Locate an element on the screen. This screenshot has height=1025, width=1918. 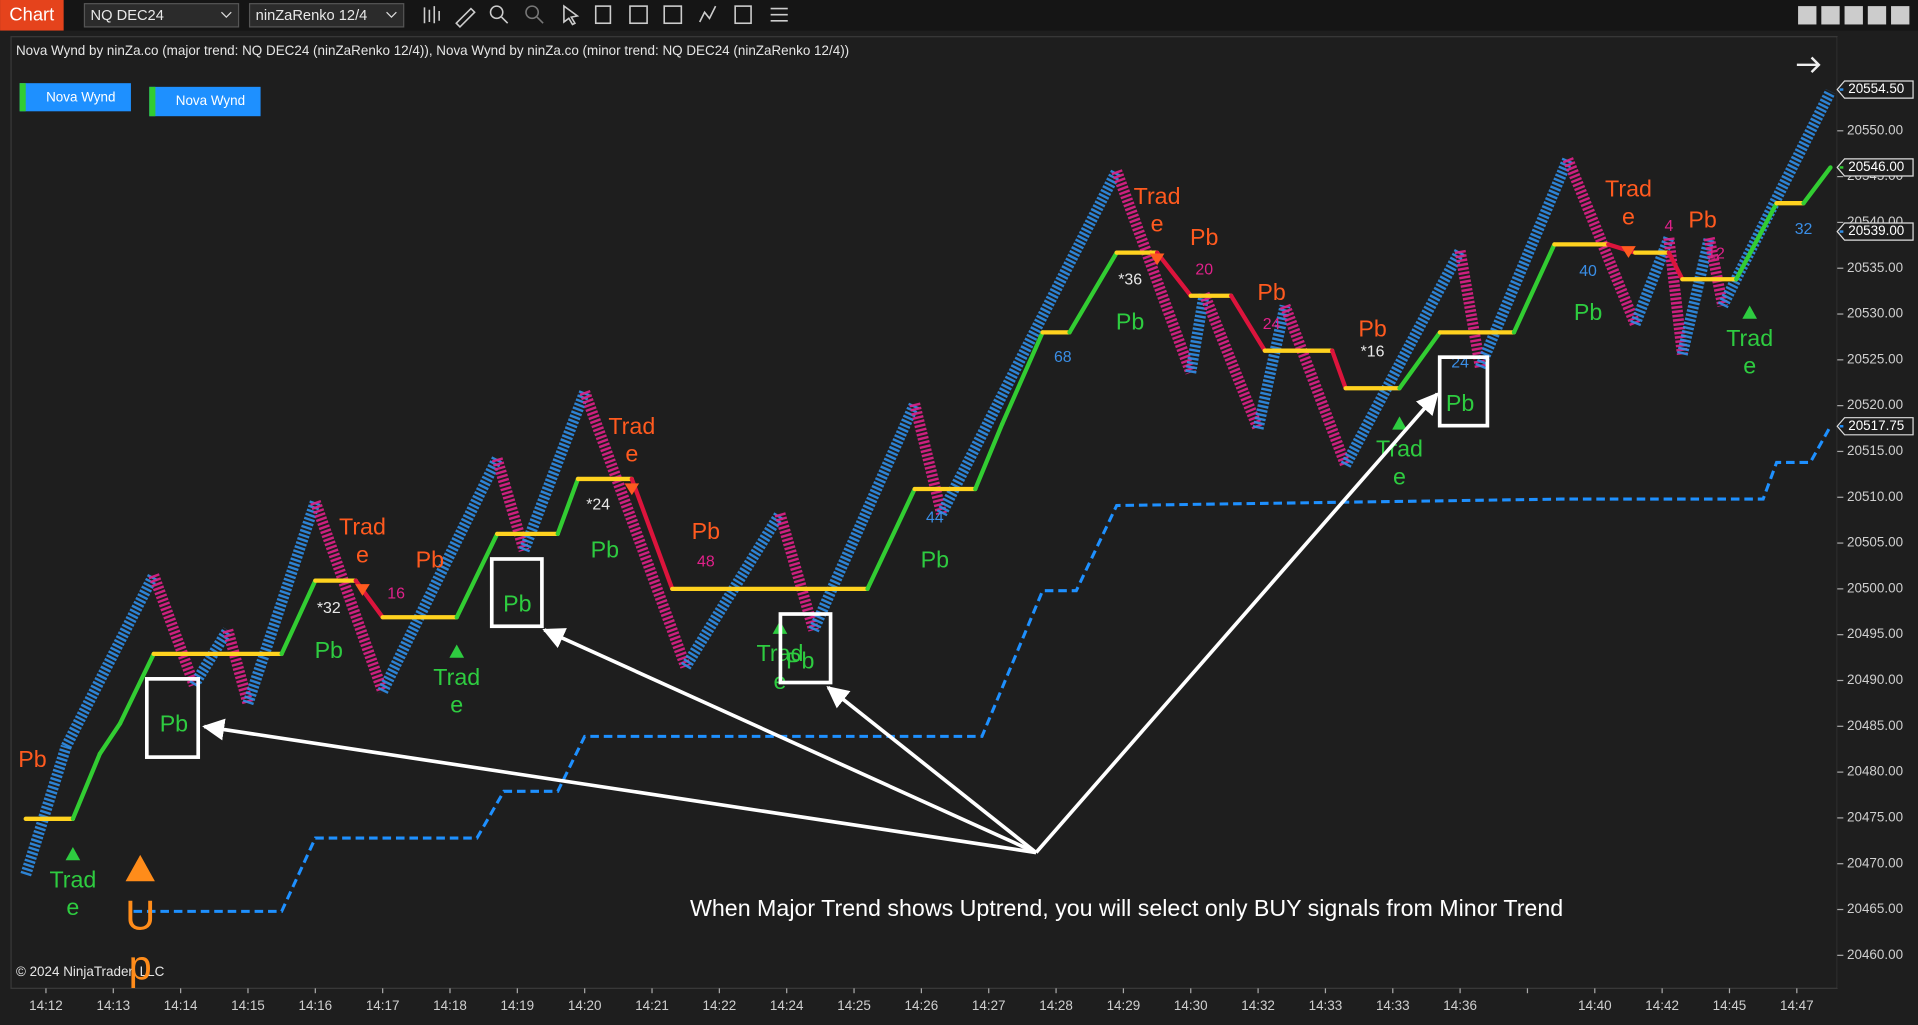
bartype-select is located at coordinates (326, 15).